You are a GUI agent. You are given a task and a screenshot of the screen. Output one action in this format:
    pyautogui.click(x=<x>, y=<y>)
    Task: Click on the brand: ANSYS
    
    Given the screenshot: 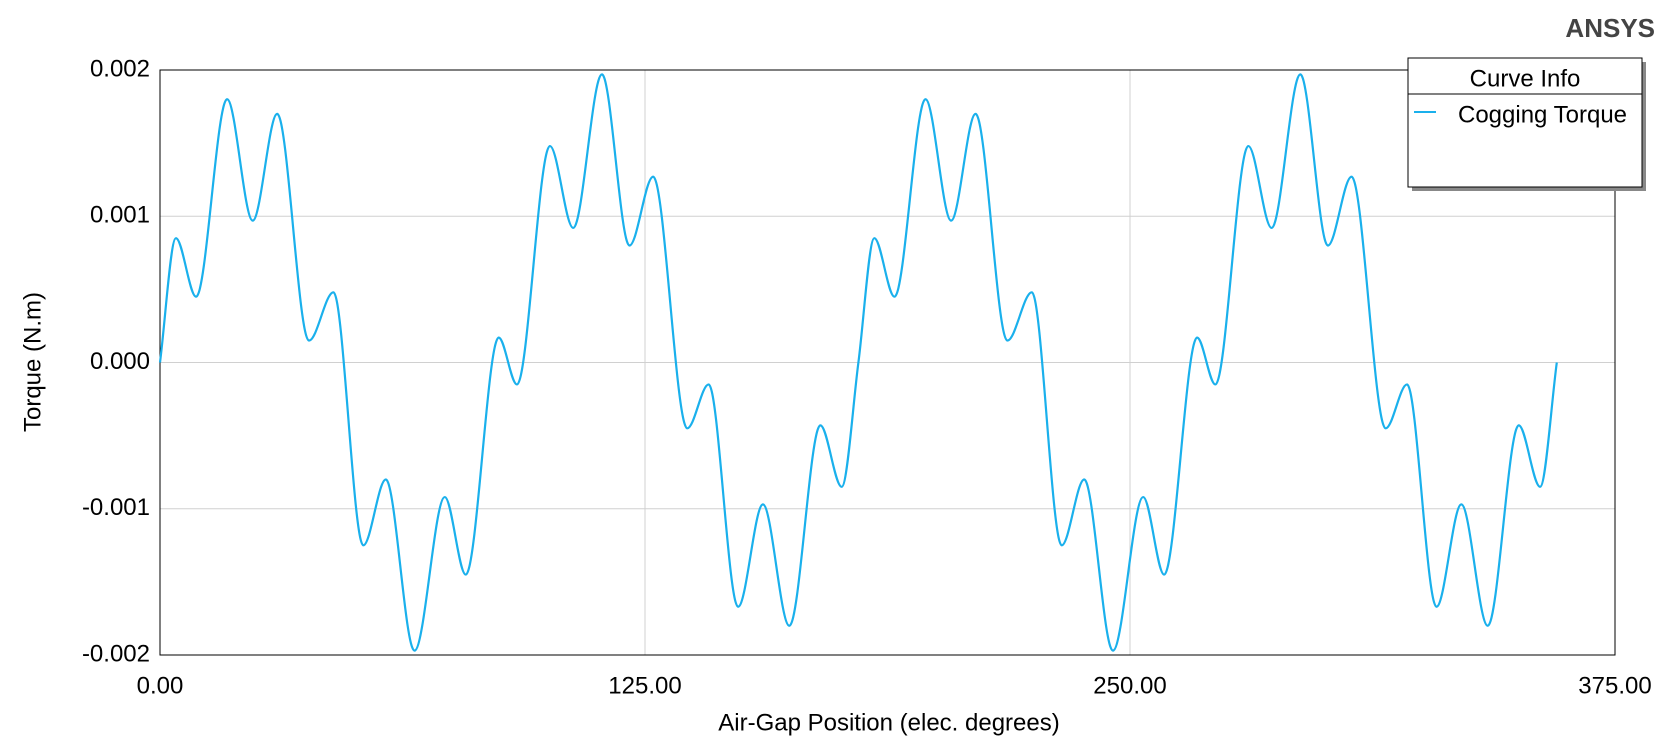 What is the action you would take?
    pyautogui.click(x=1610, y=28)
    